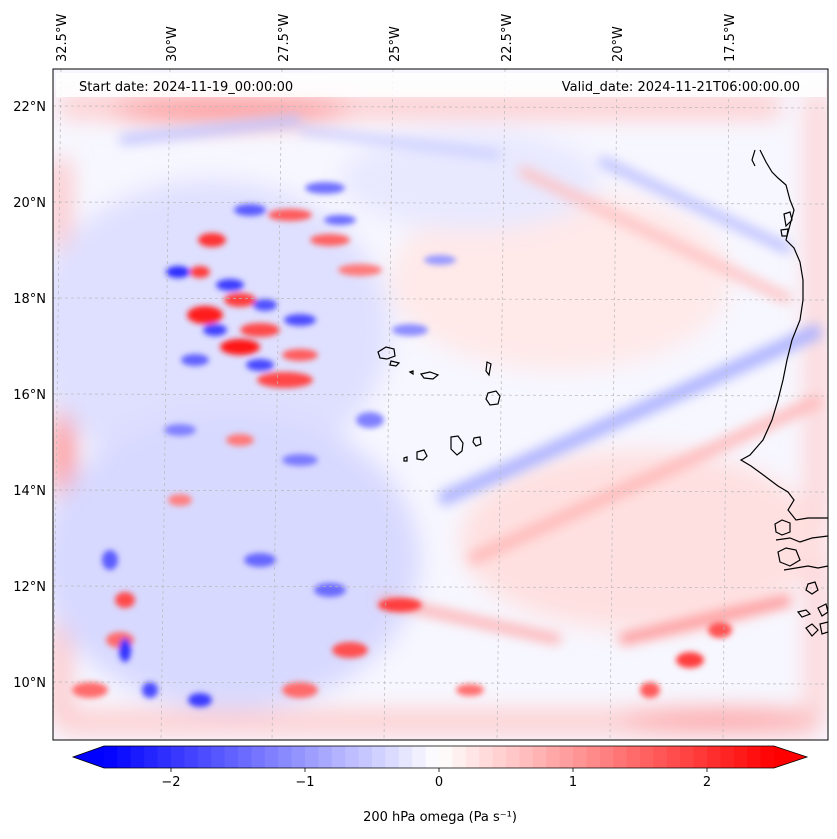 This screenshot has height=839, width=837. I want to click on lon-tick-label: 22.5°W, so click(507, 38).